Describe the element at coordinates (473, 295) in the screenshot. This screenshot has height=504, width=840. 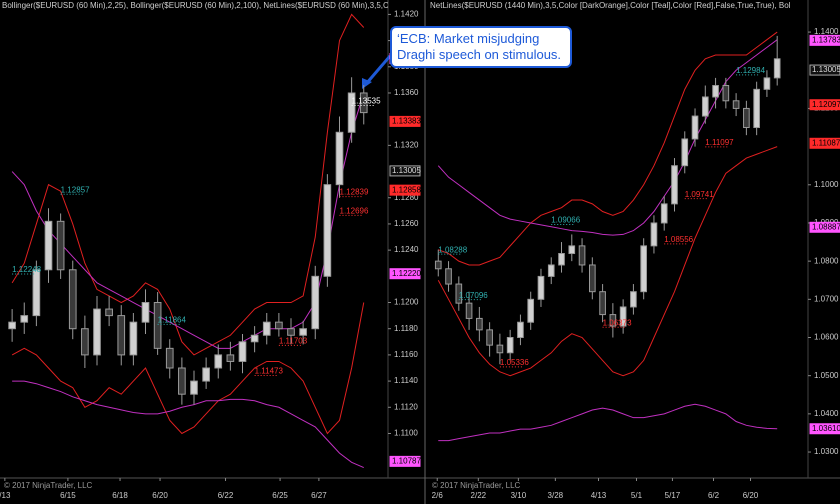
I see `level-label: 1.07096` at that location.